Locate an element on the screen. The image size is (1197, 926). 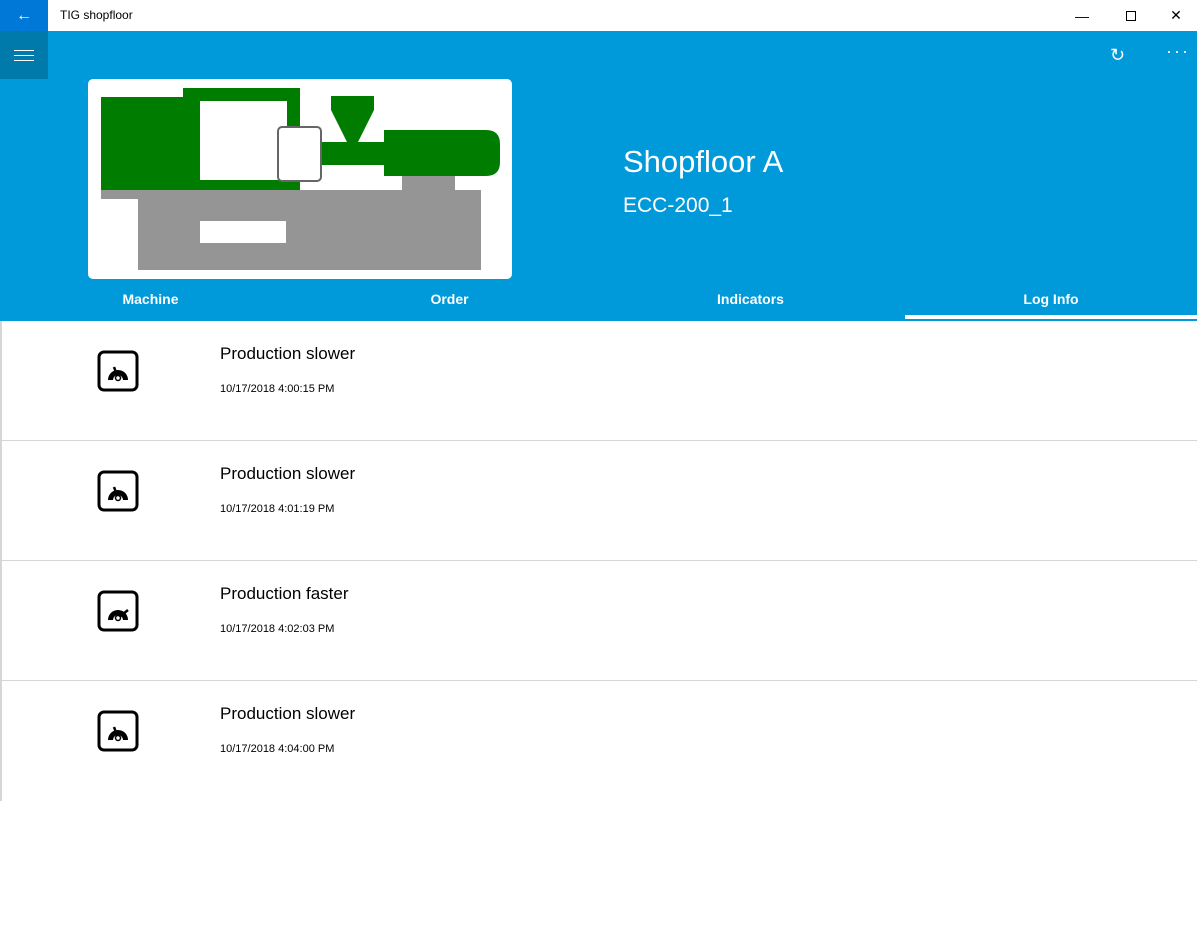
log-item: Production slower 10/17/2018 4:00:15 PM is located at coordinates (598, 381).